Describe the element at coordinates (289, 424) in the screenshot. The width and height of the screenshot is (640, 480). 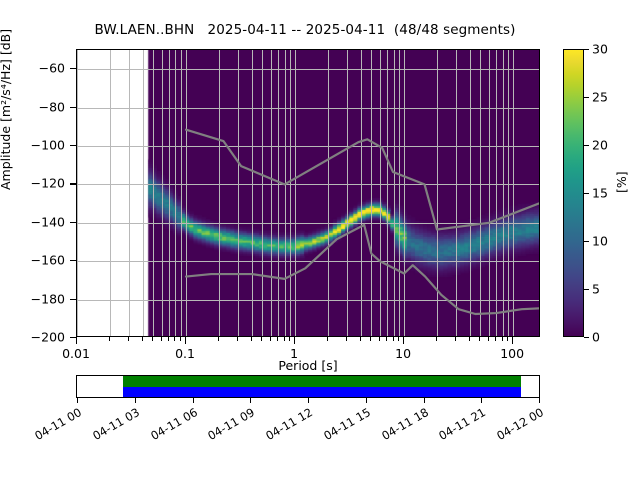
I see `timeline-date-label: 04-11 12` at that location.